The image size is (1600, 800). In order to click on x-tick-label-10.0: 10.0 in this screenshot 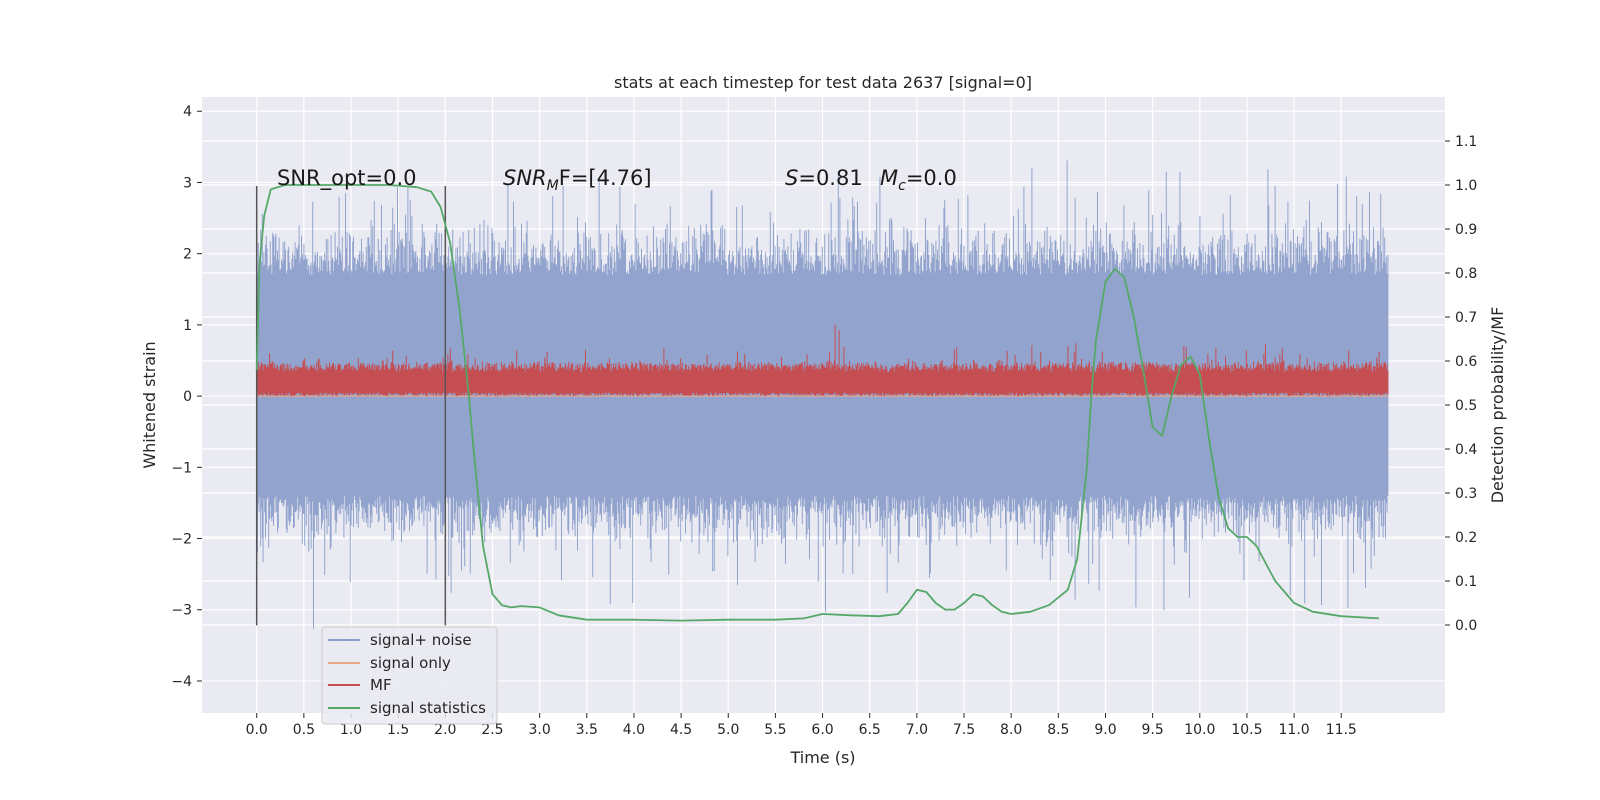, I will do `click(1199, 730)`.